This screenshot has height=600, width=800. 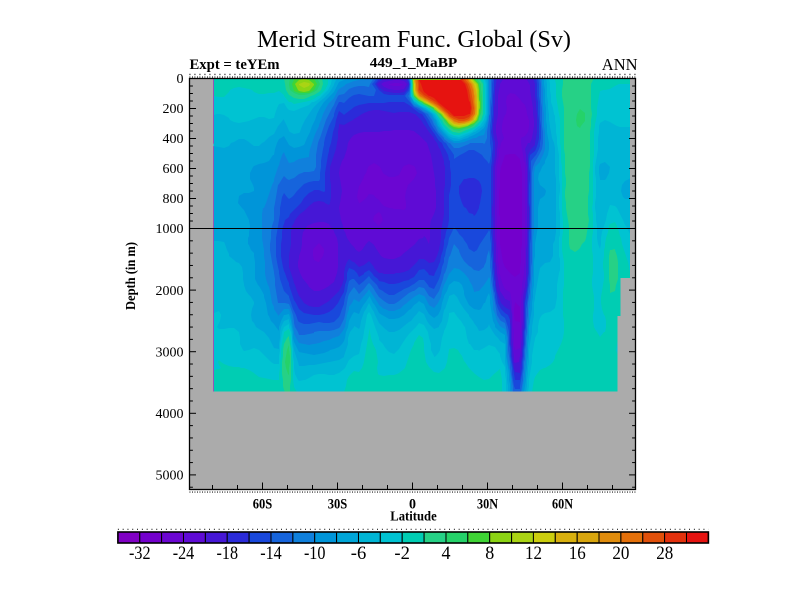 What do you see at coordinates (130, 276) in the screenshot?
I see `svg-text: Depth (in m)` at bounding box center [130, 276].